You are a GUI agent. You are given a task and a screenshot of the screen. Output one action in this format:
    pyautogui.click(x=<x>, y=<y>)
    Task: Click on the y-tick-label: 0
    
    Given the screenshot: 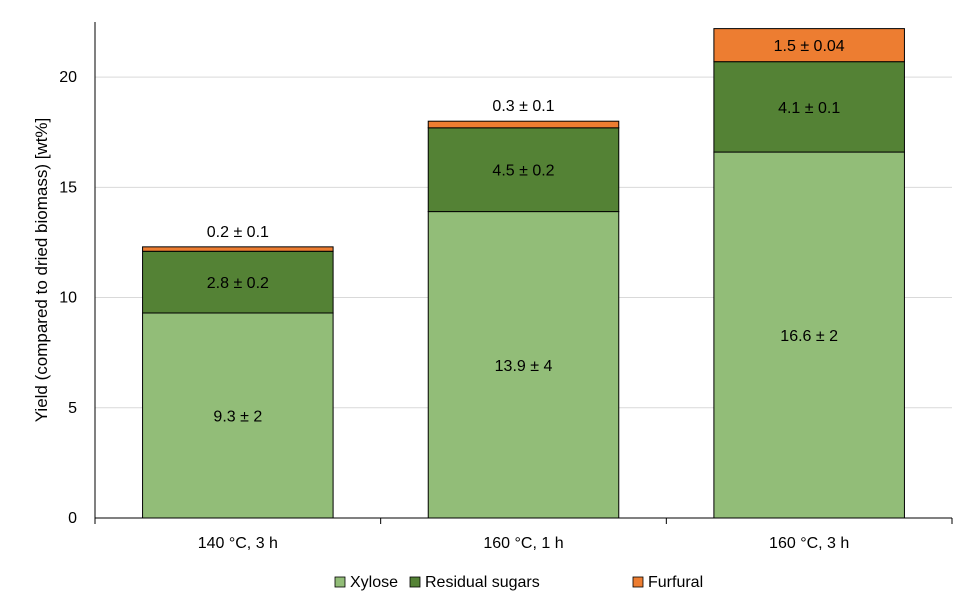 What is the action you would take?
    pyautogui.click(x=72, y=518)
    